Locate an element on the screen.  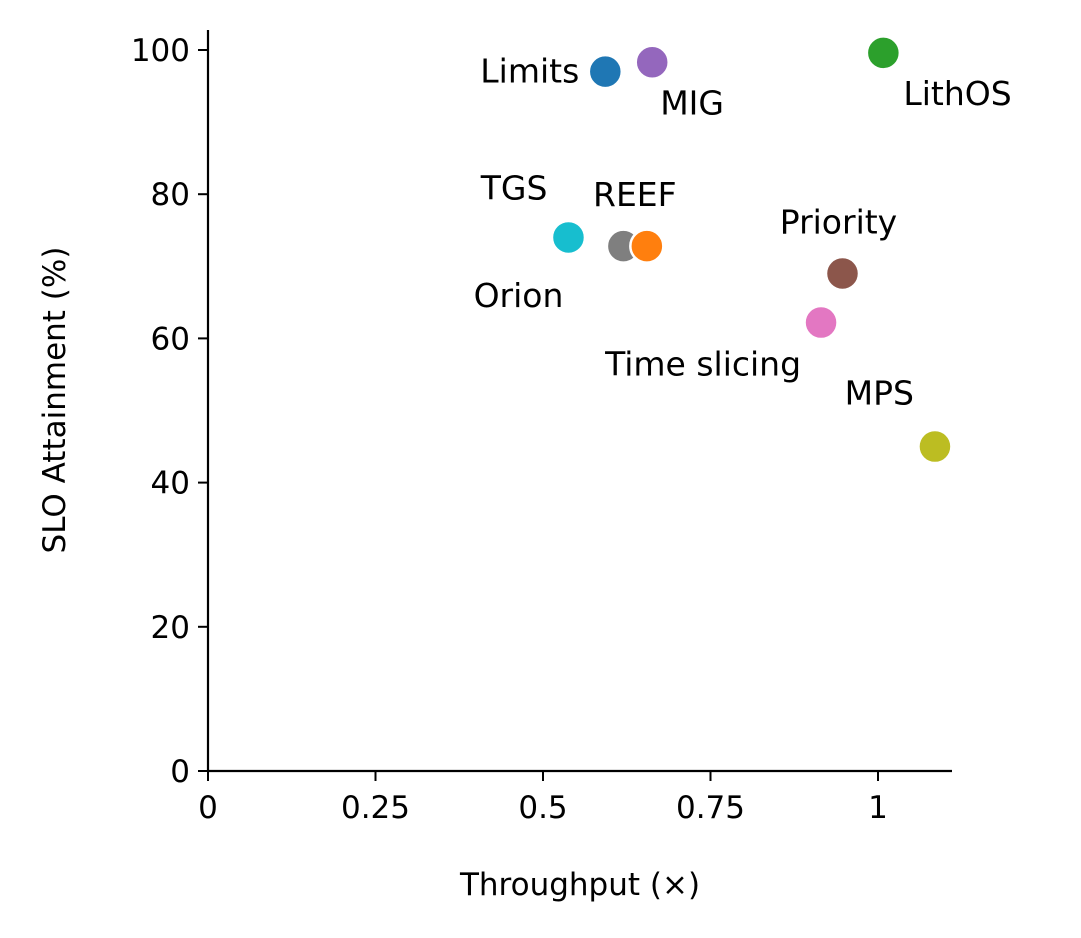
point-label-time-slicing: Time slicing is located at coordinates (702, 364).